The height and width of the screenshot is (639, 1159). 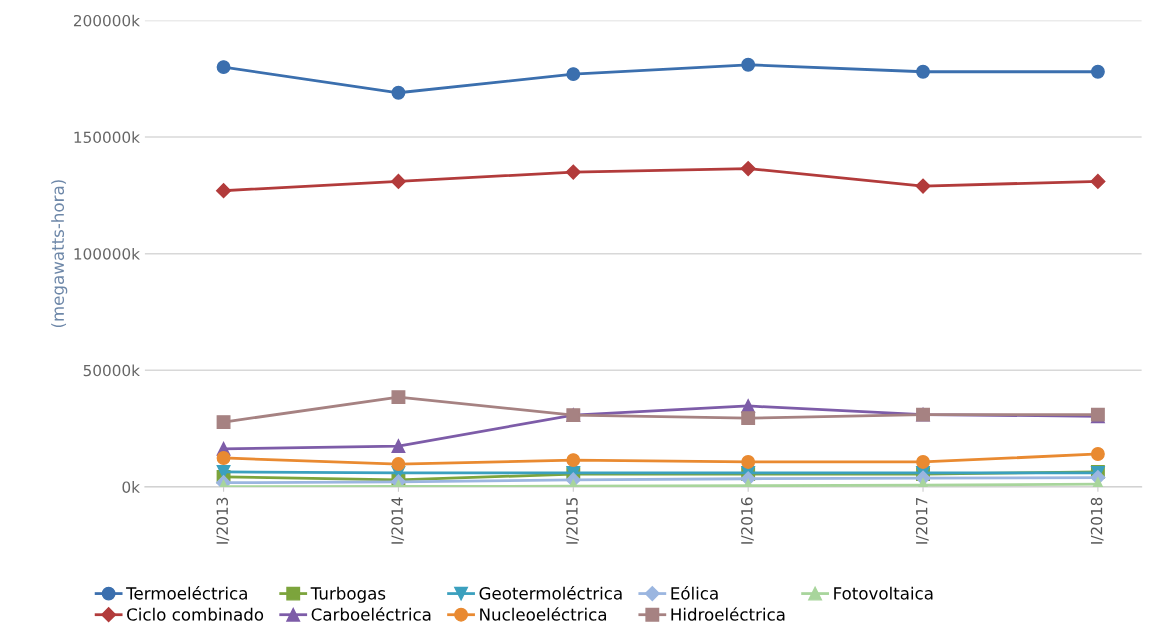 I want to click on y-tick-label: 50000k, so click(x=111, y=370).